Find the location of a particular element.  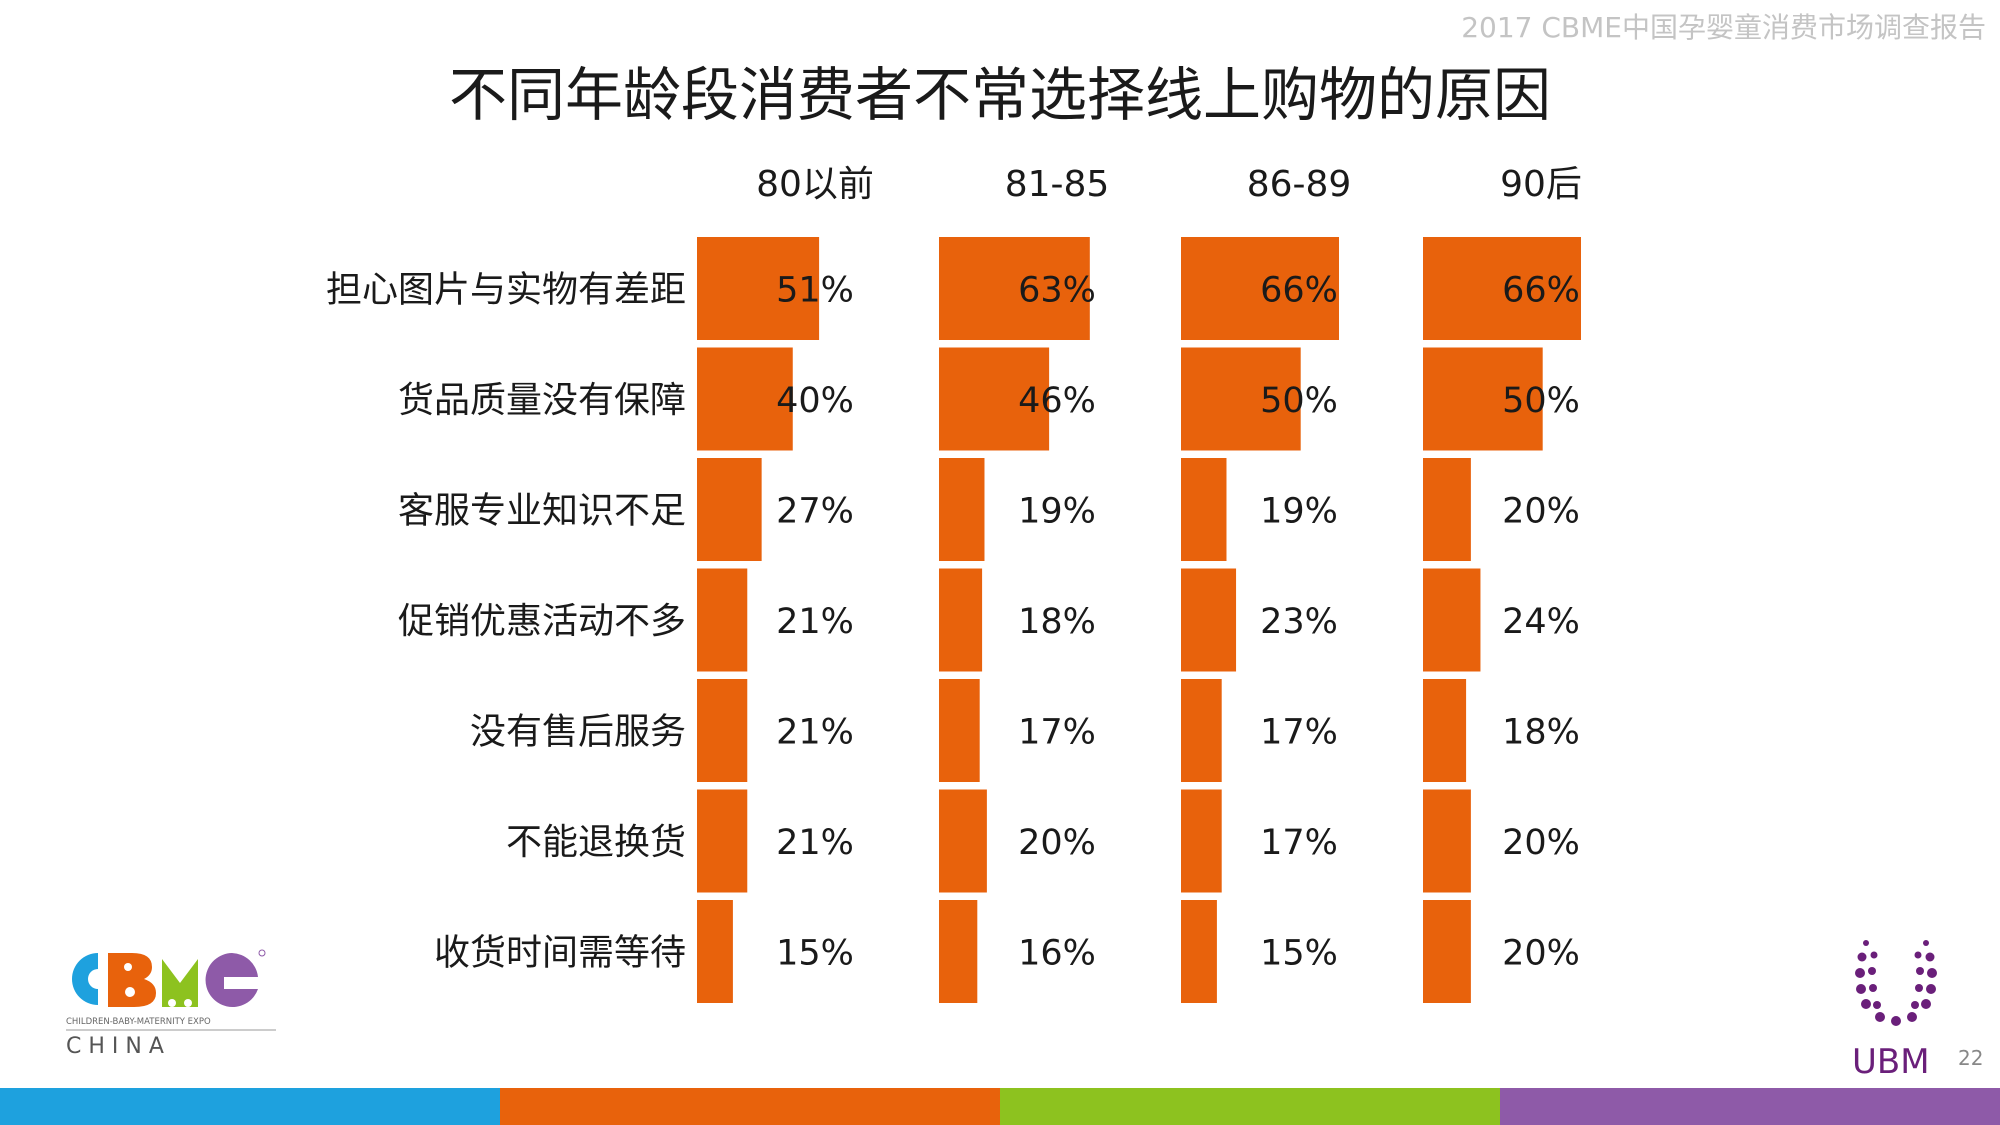

value-label-3-0: 66% is located at coordinates (1541, 291).